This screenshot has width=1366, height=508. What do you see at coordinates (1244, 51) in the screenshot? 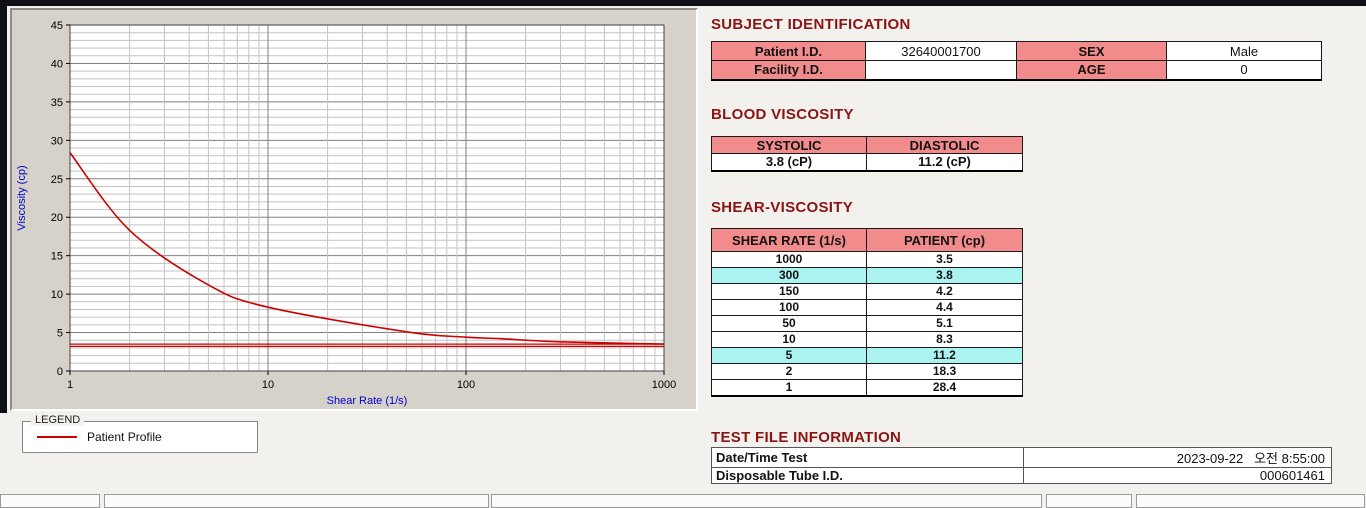
I see `sex-value: Male` at bounding box center [1244, 51].